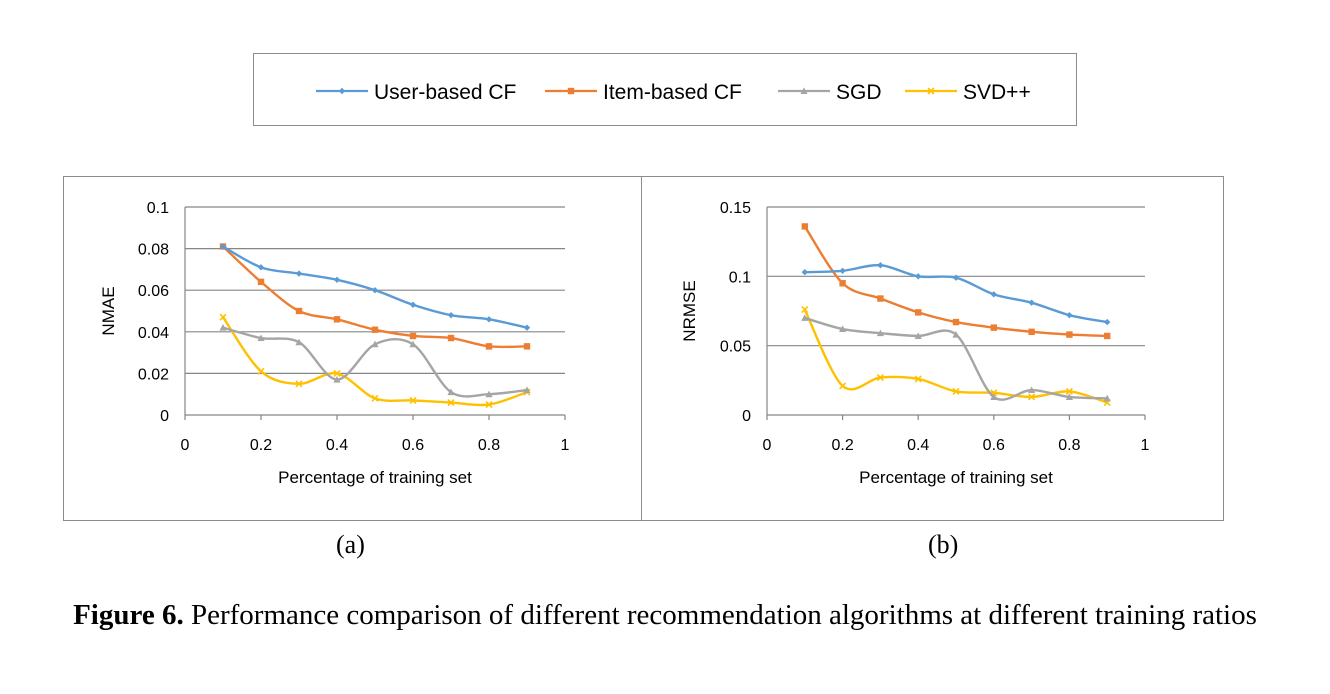 Image resolution: width=1330 pixels, height=694 pixels. I want to click on y-tick-label: 0.05, so click(735, 347).